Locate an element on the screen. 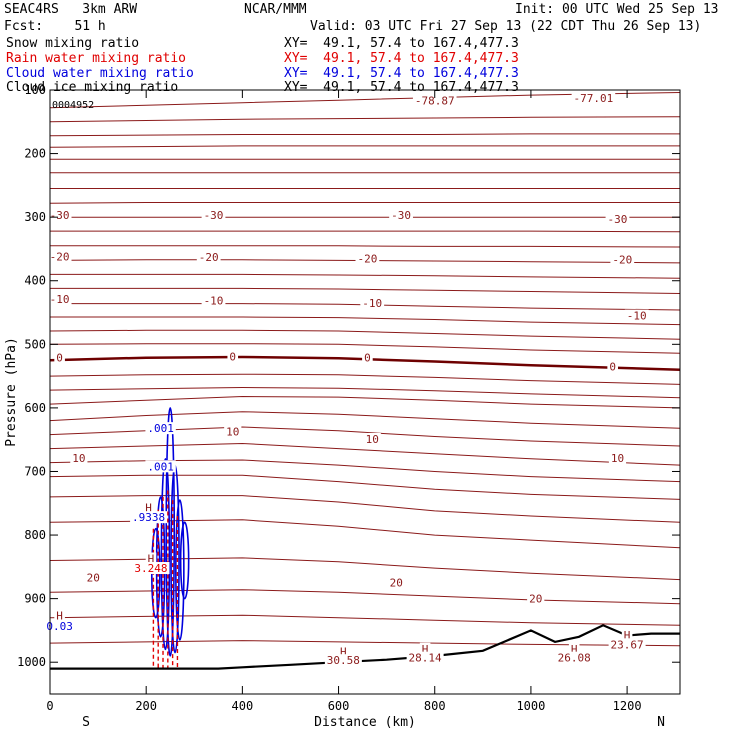  field-snow-xy: XY= 49.1, 57.4 to 167.4,477.3 is located at coordinates (401, 43).